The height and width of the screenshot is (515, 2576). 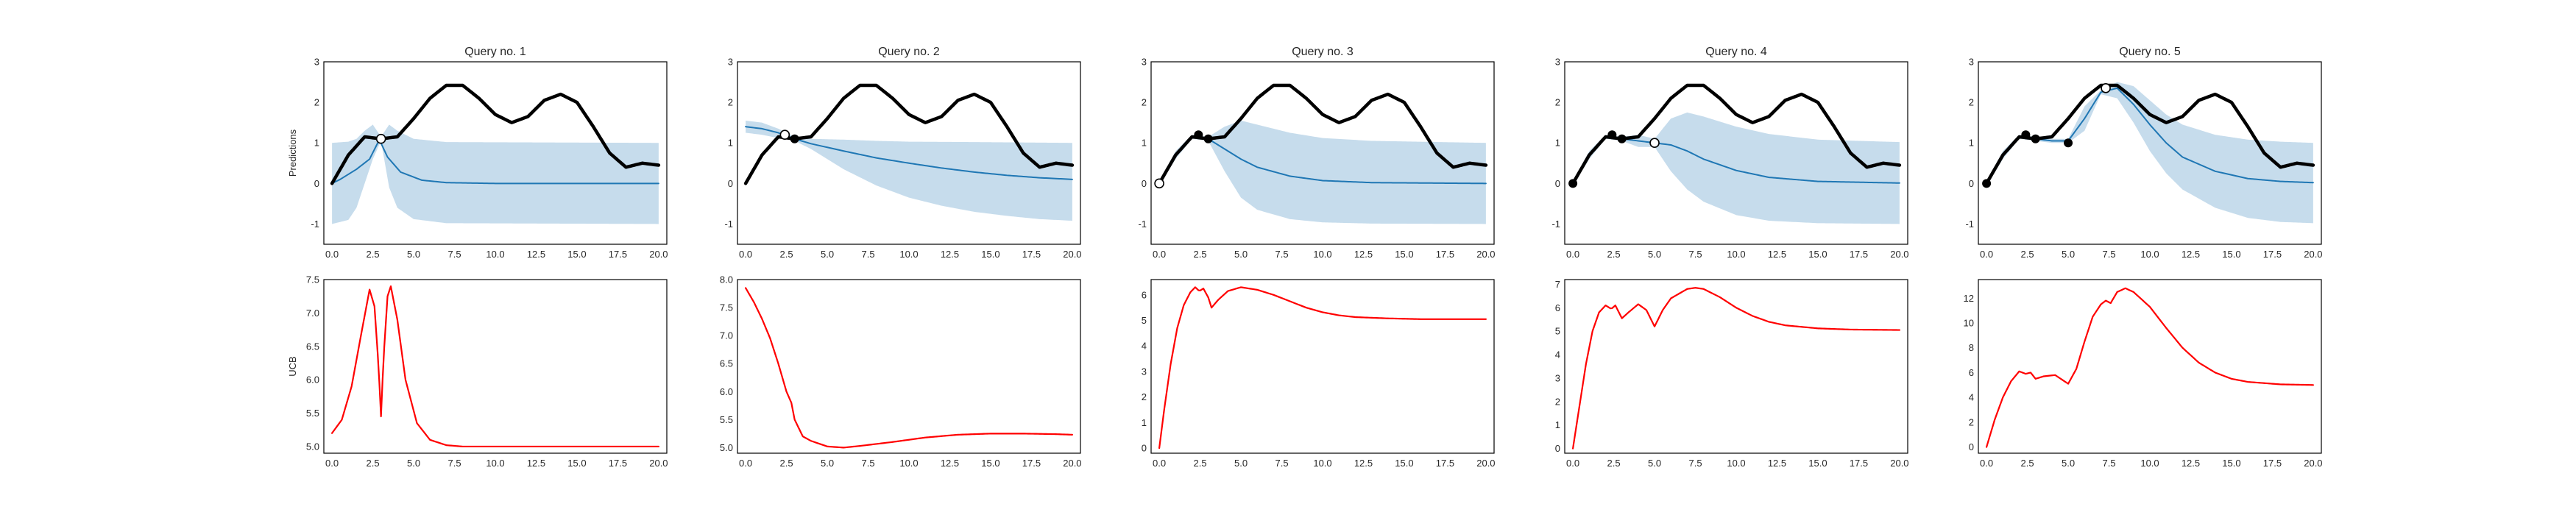 What do you see at coordinates (1971, 348) in the screenshot?
I see `y-tick-label: 8` at bounding box center [1971, 348].